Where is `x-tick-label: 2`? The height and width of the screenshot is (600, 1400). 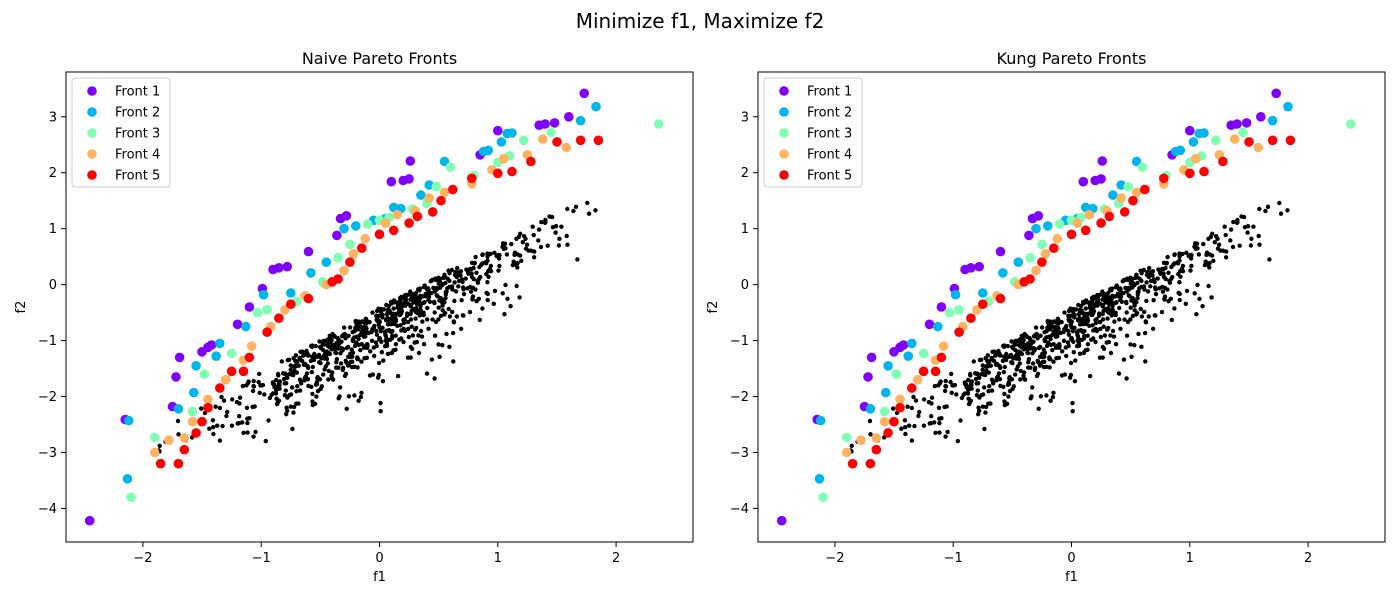 x-tick-label: 2 is located at coordinates (1308, 558).